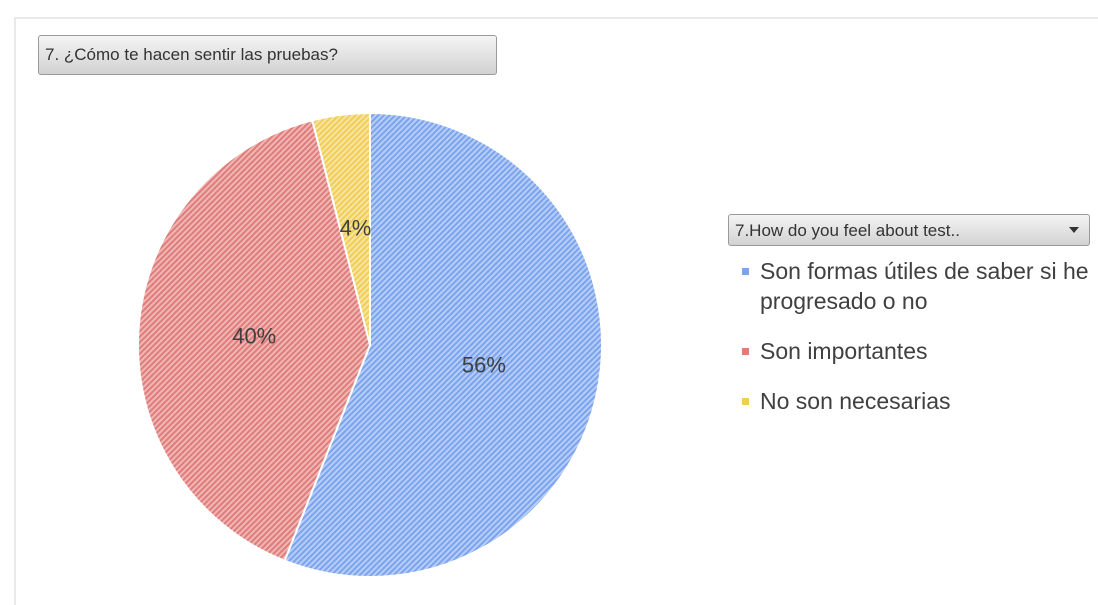 The image size is (1098, 605). I want to click on data-label: 40%, so click(254, 336).